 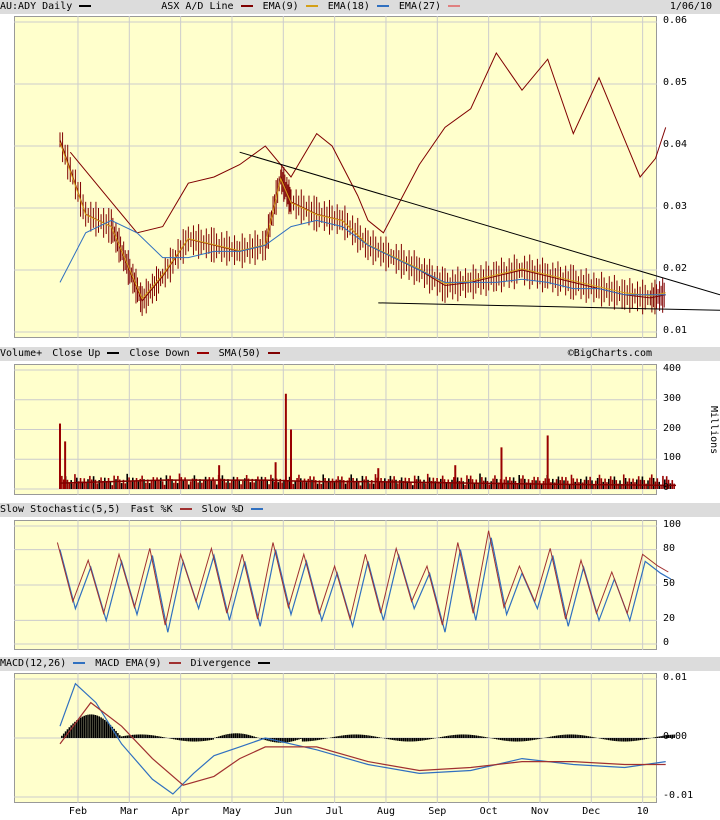 What do you see at coordinates (669, 583) in the screenshot?
I see `y-tick-label: 50` at bounding box center [669, 583].